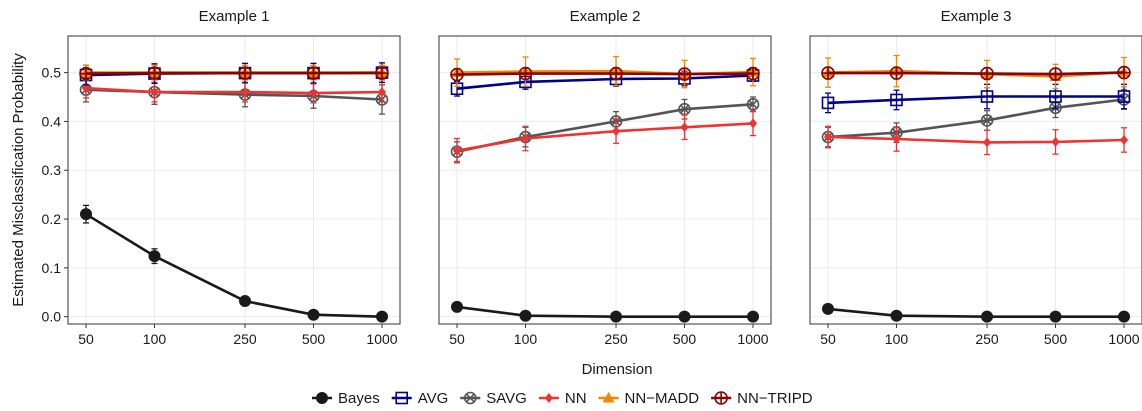  I want to click on legend: Bayes AVG SAVG NN NN−MADD NN−TRIPD, so click(562, 398).